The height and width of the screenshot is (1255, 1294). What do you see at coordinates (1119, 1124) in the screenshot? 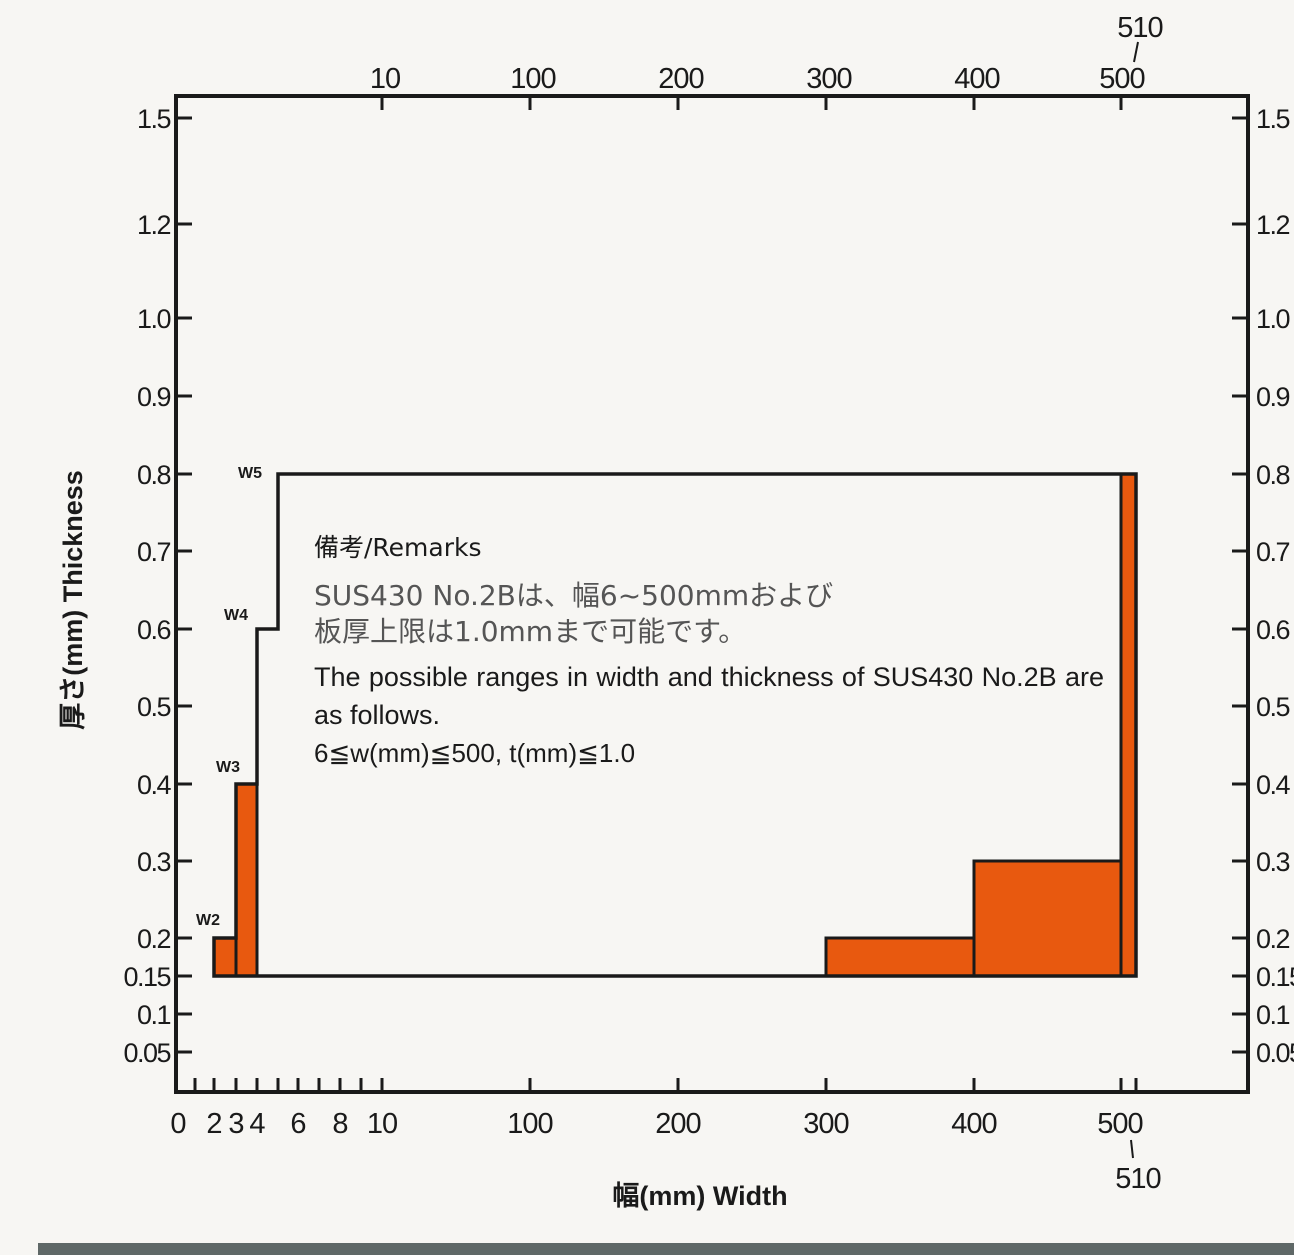
I see `x-tick-label-bottom: 500` at bounding box center [1119, 1124].